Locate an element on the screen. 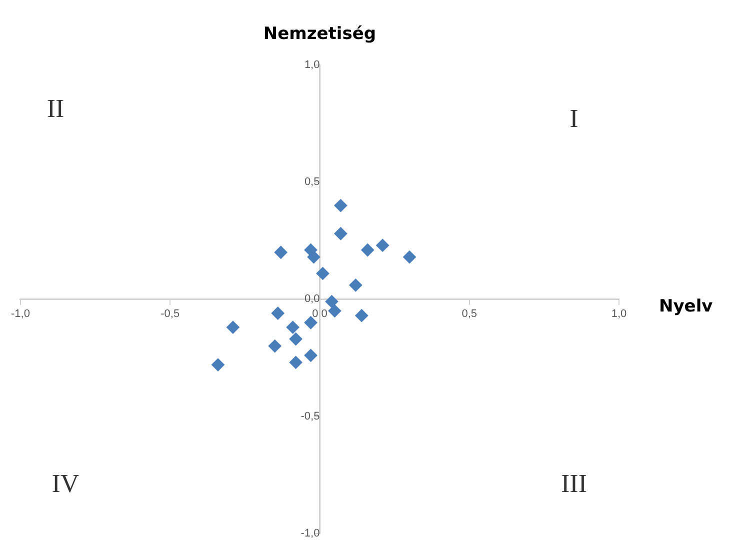  y-tick-label: -0,5 is located at coordinates (310, 416).